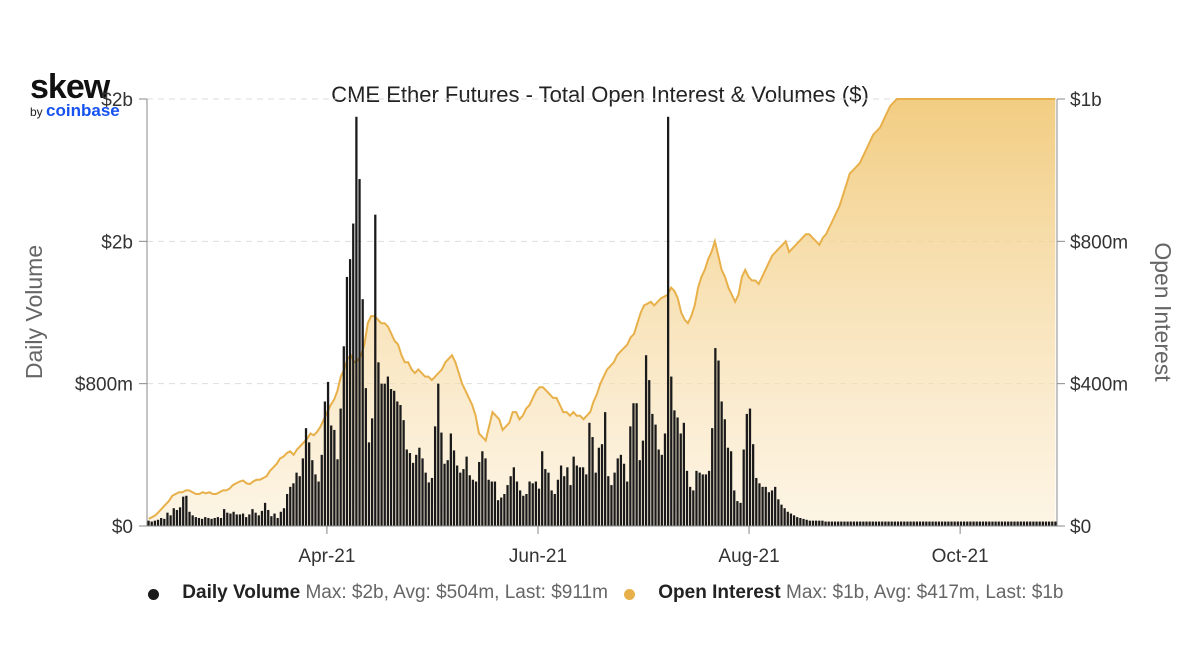  Describe the element at coordinates (538, 556) in the screenshot. I see `x-tick-label: Jun-21` at that location.